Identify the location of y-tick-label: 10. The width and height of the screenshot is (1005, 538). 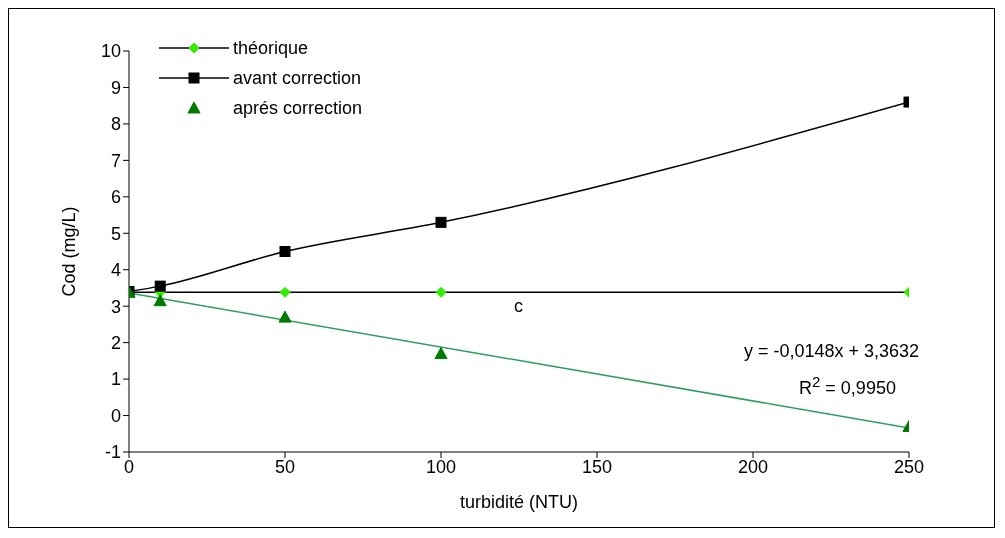
(110, 51).